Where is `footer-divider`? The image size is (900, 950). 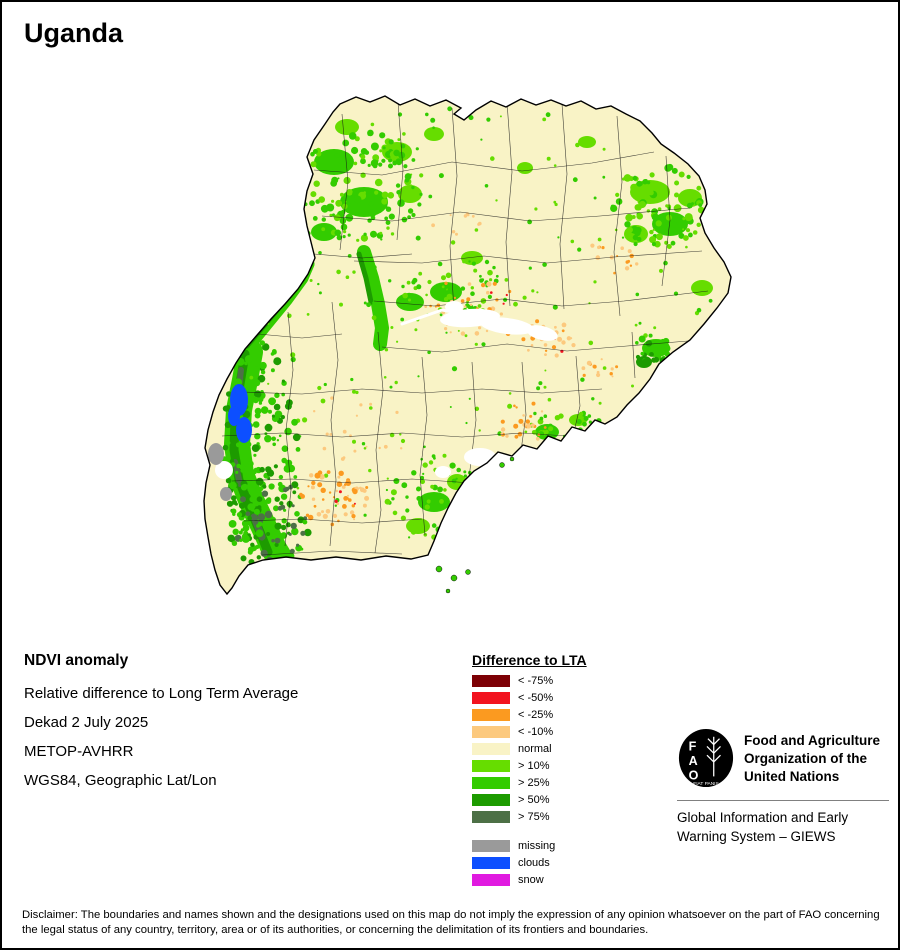 footer-divider is located at coordinates (783, 800).